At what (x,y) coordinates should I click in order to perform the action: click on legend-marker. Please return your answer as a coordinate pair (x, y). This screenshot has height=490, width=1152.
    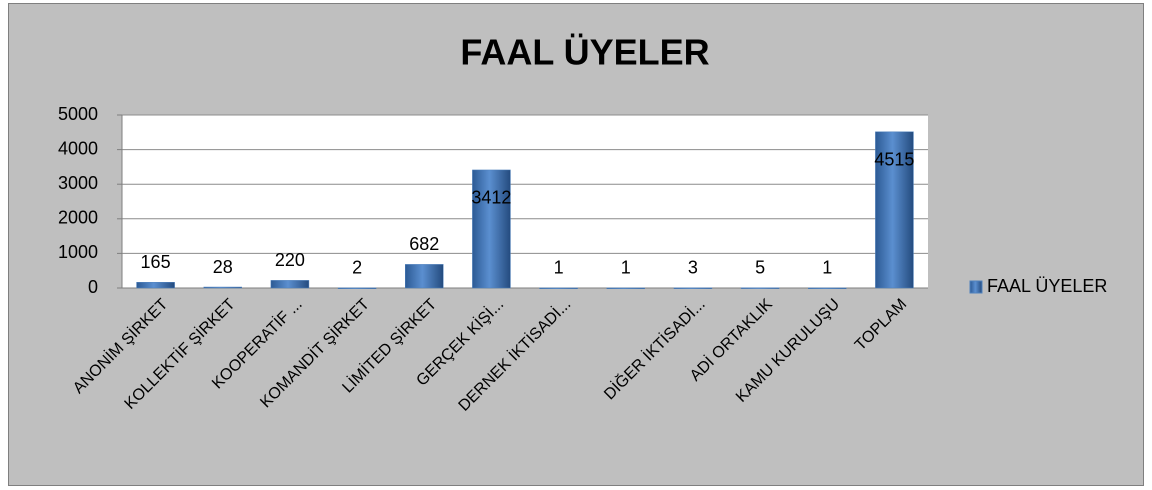
    Looking at the image, I should click on (976, 287).